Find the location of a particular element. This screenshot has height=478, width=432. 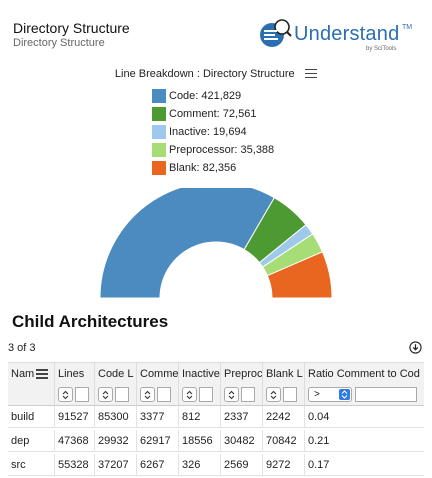

cell-code-lines: 37207 is located at coordinates (115, 464).